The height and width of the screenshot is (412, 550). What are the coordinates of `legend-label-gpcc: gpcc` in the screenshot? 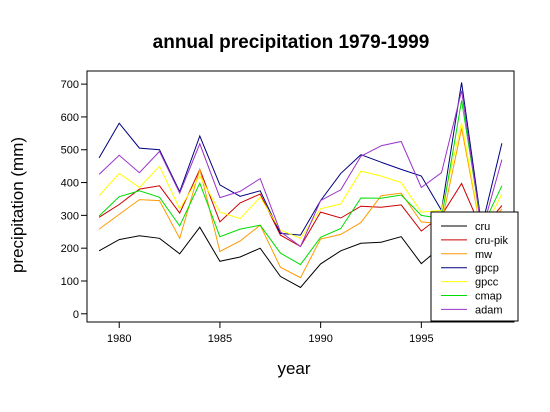 It's located at (487, 283).